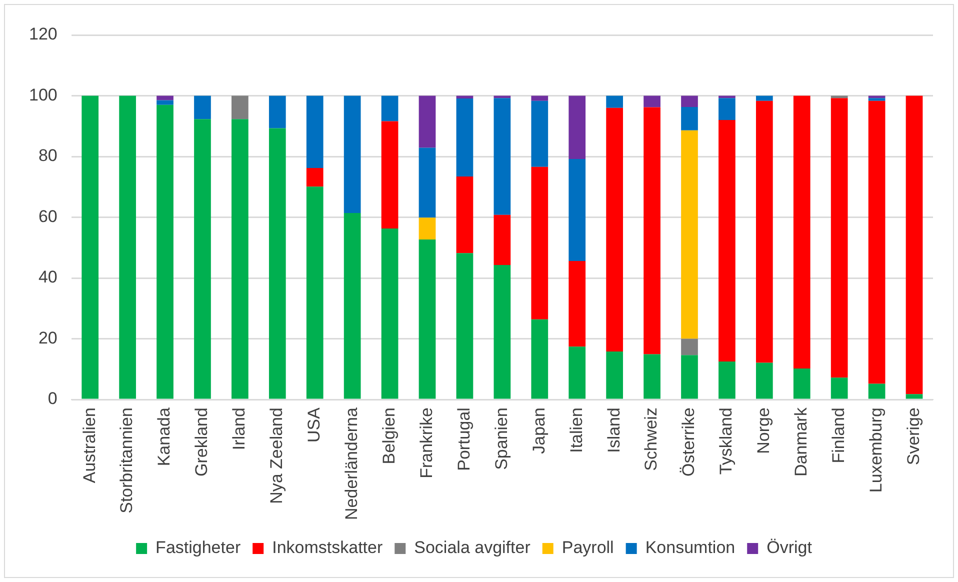  Describe the element at coordinates (764, 431) in the screenshot. I see `x-tick-label: Norge` at that location.